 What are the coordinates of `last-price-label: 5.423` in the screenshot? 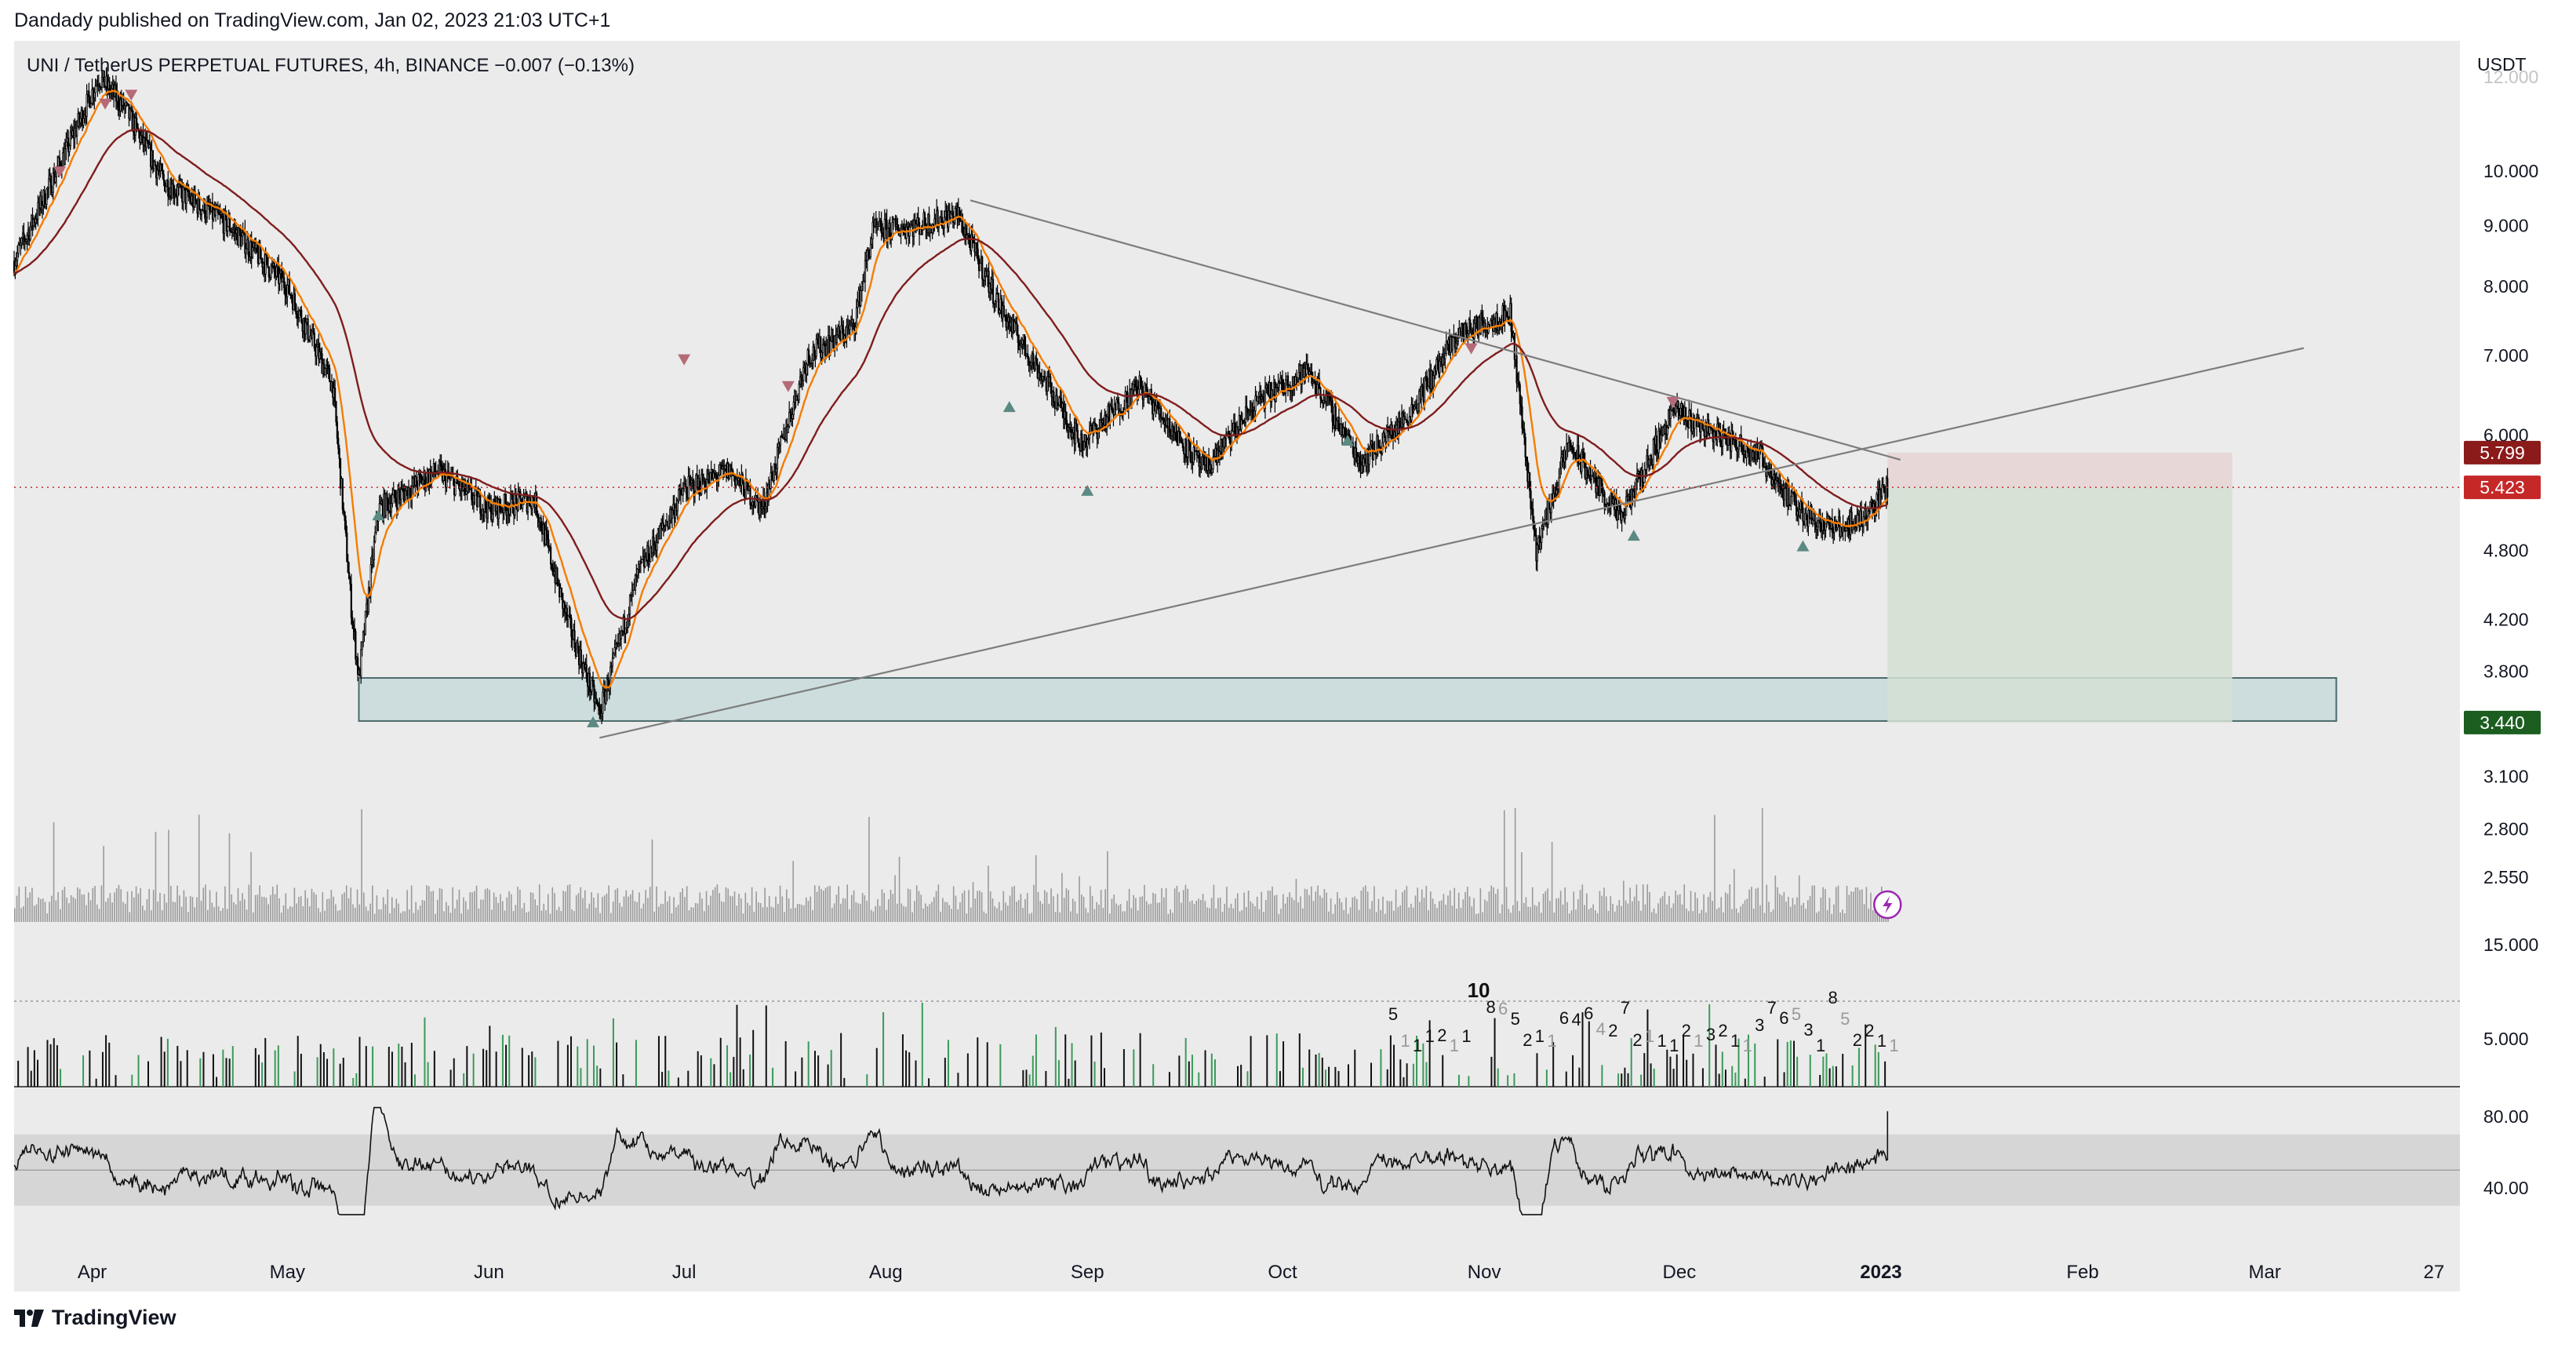 It's located at (2502, 487).